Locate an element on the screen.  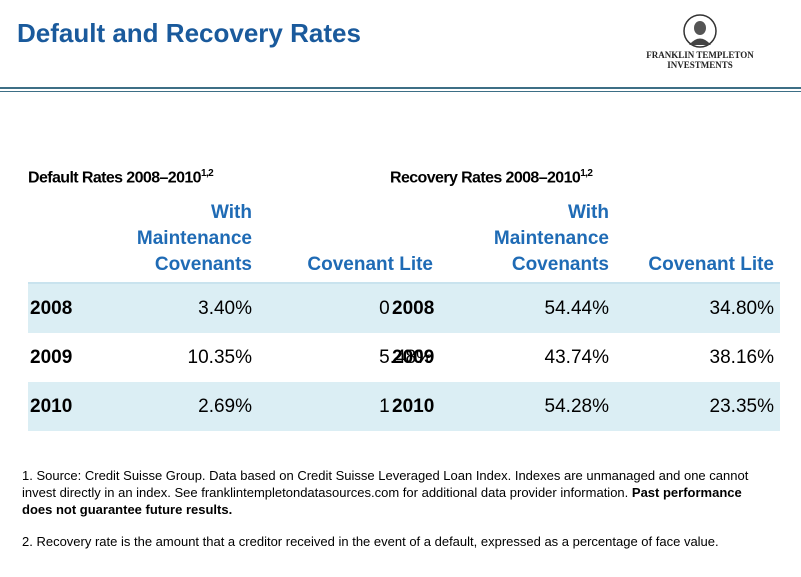
value-cell: 38.16% is located at coordinates (741, 357).